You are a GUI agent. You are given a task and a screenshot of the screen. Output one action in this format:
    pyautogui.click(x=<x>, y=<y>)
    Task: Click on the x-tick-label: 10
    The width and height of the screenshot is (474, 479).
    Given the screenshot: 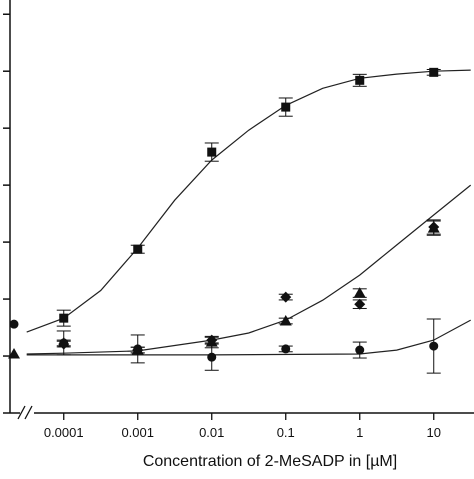 What is the action you would take?
    pyautogui.click(x=434, y=432)
    